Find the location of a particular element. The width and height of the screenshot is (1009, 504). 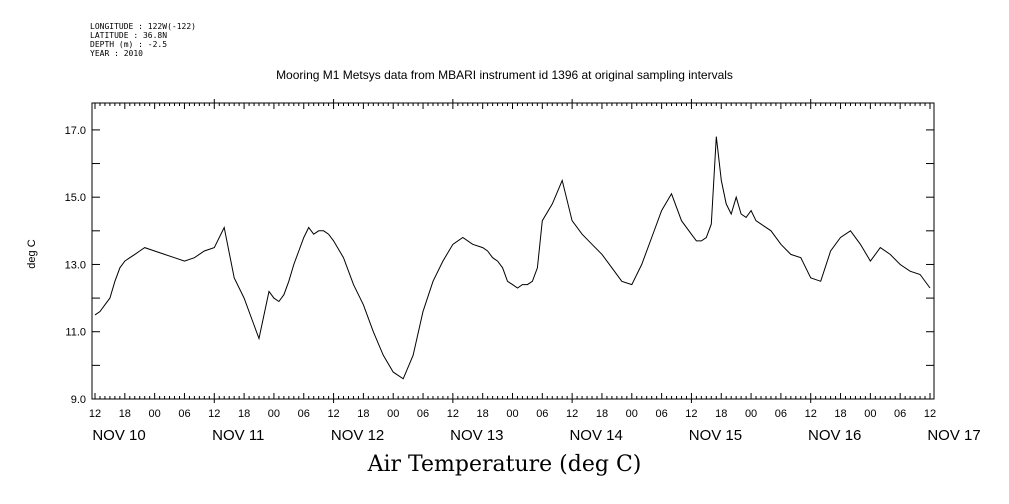

x-day-label: NOV 13 is located at coordinates (476, 435).